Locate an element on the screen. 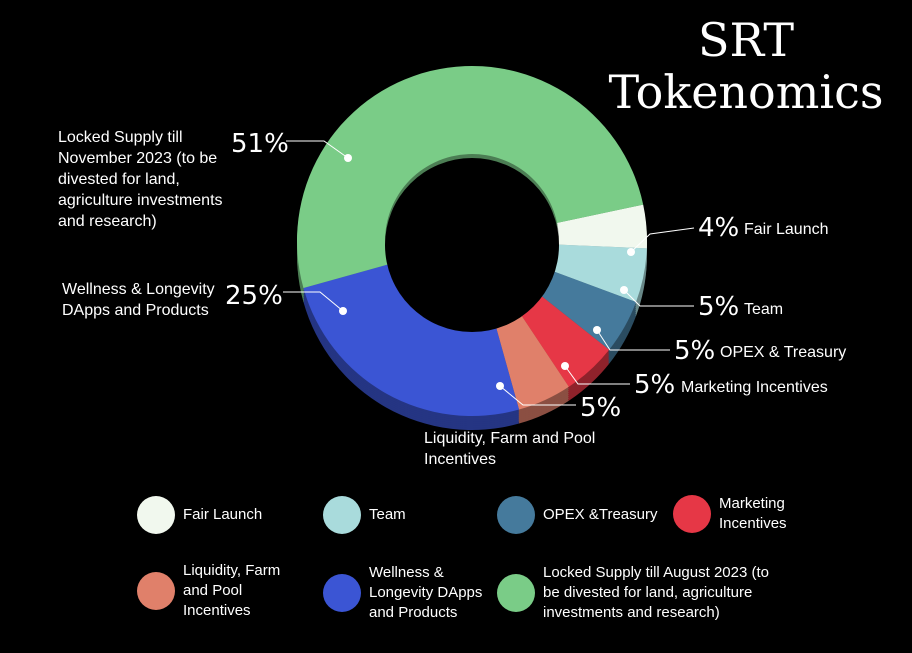  leader-dot-team is located at coordinates (624, 290).